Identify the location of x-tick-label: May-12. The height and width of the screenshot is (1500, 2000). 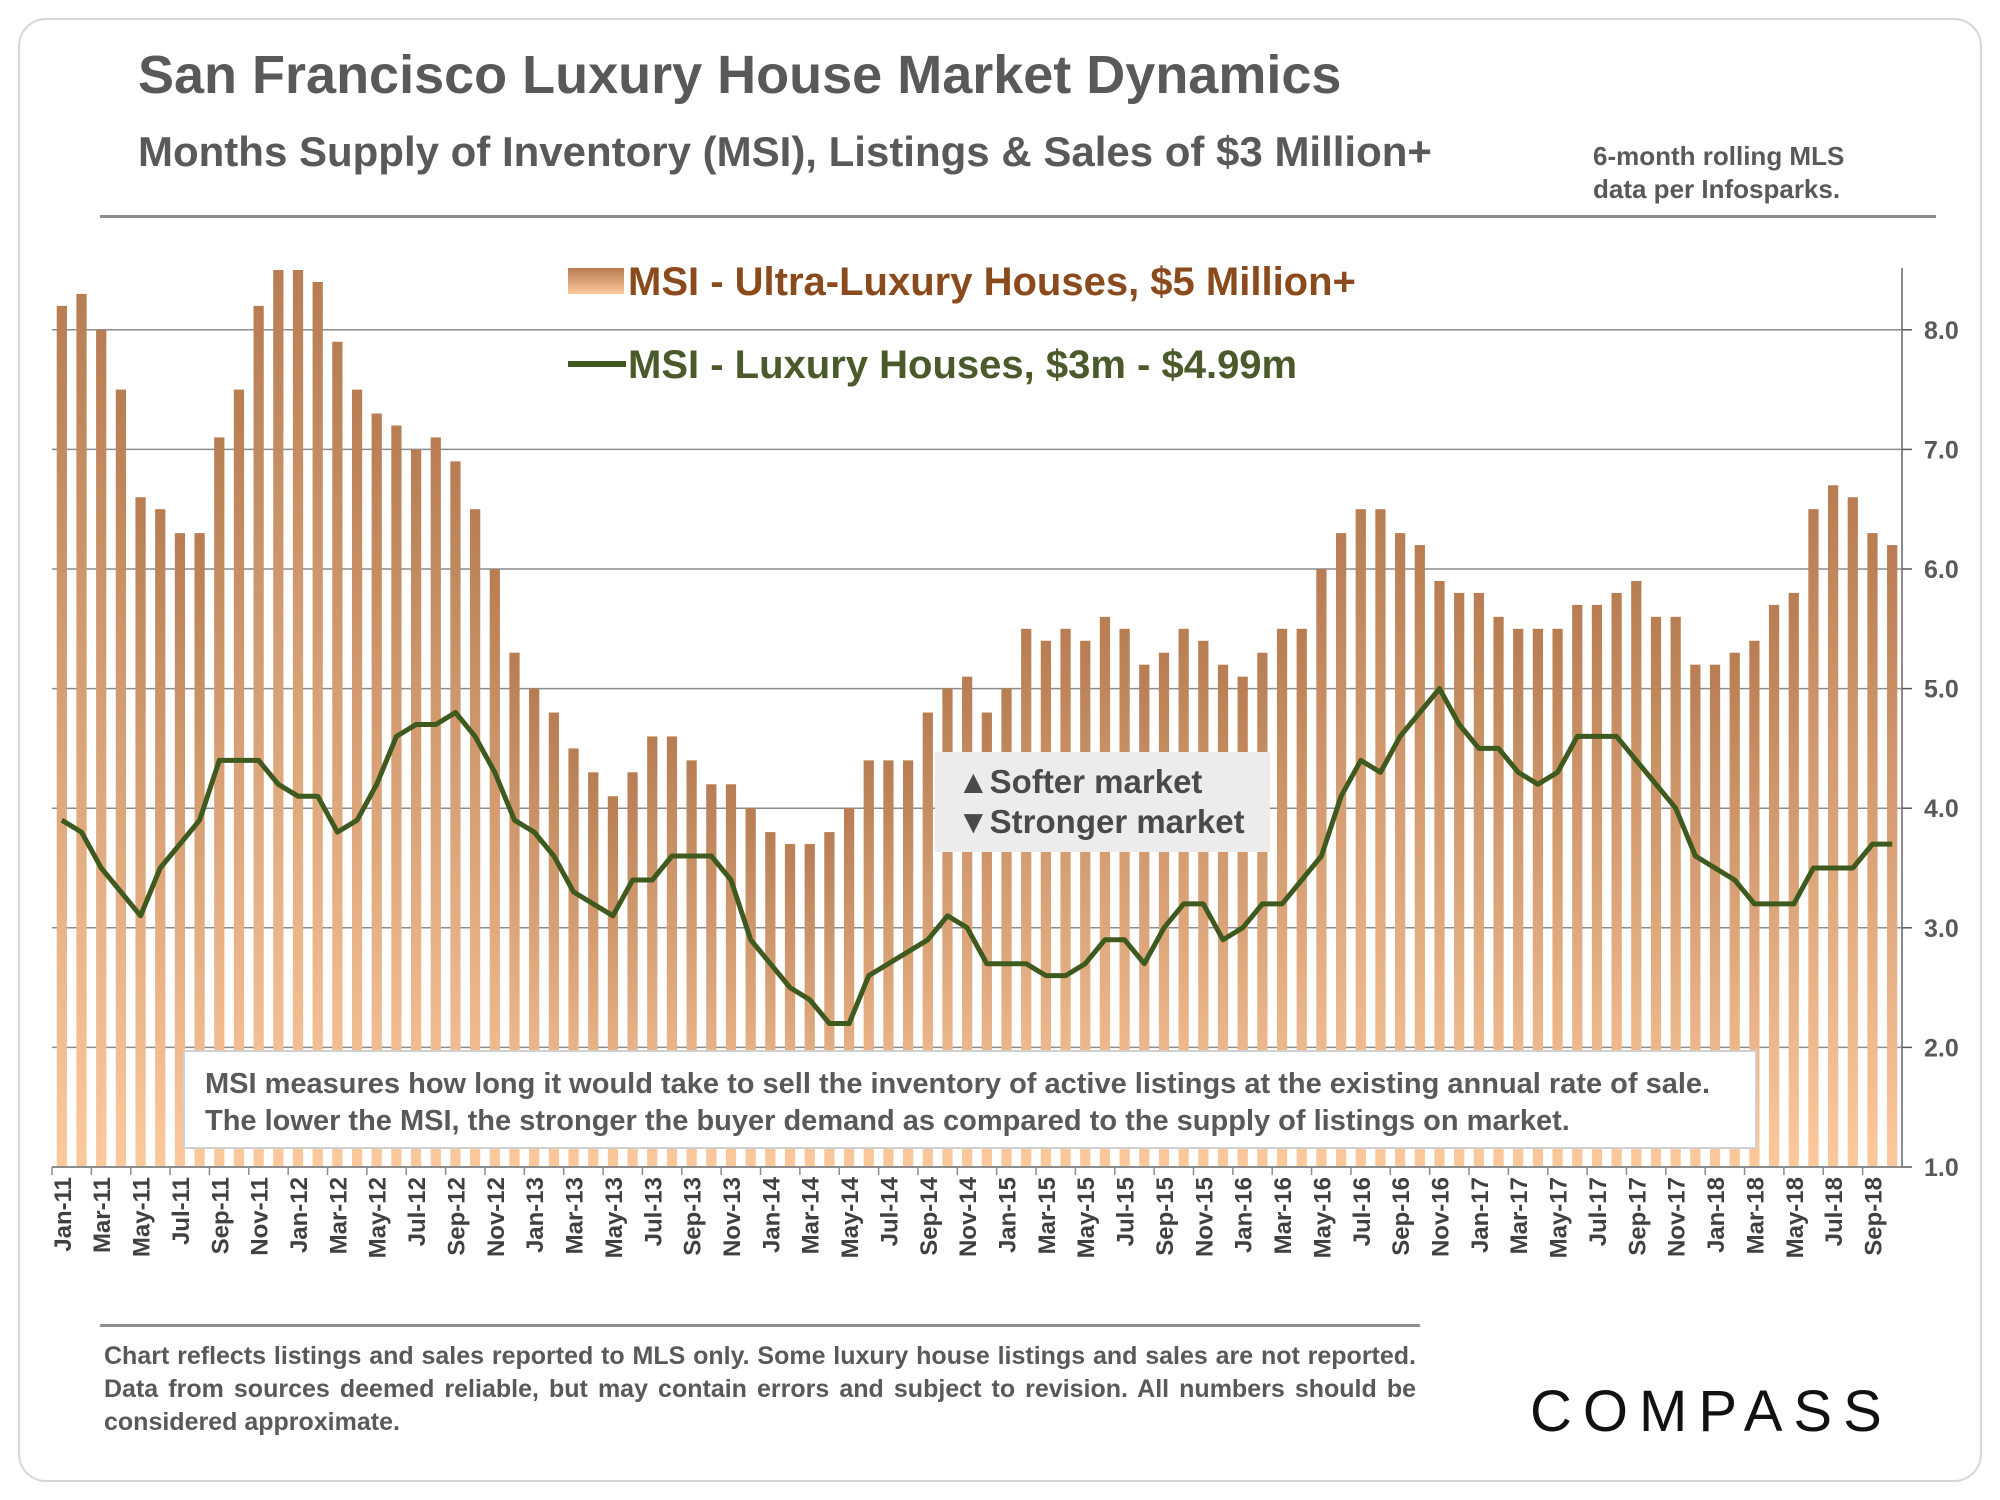
(378, 1217).